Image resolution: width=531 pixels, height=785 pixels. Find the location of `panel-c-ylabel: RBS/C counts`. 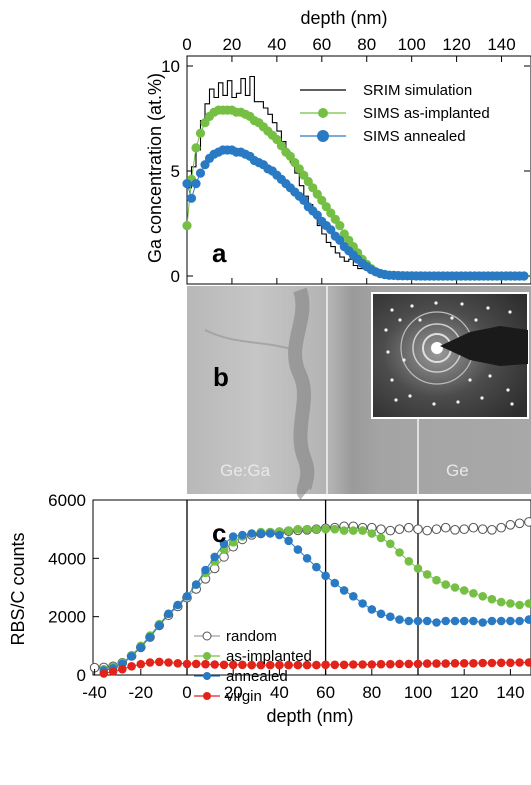

panel-c-ylabel: RBS/C counts is located at coordinates (18, 588).